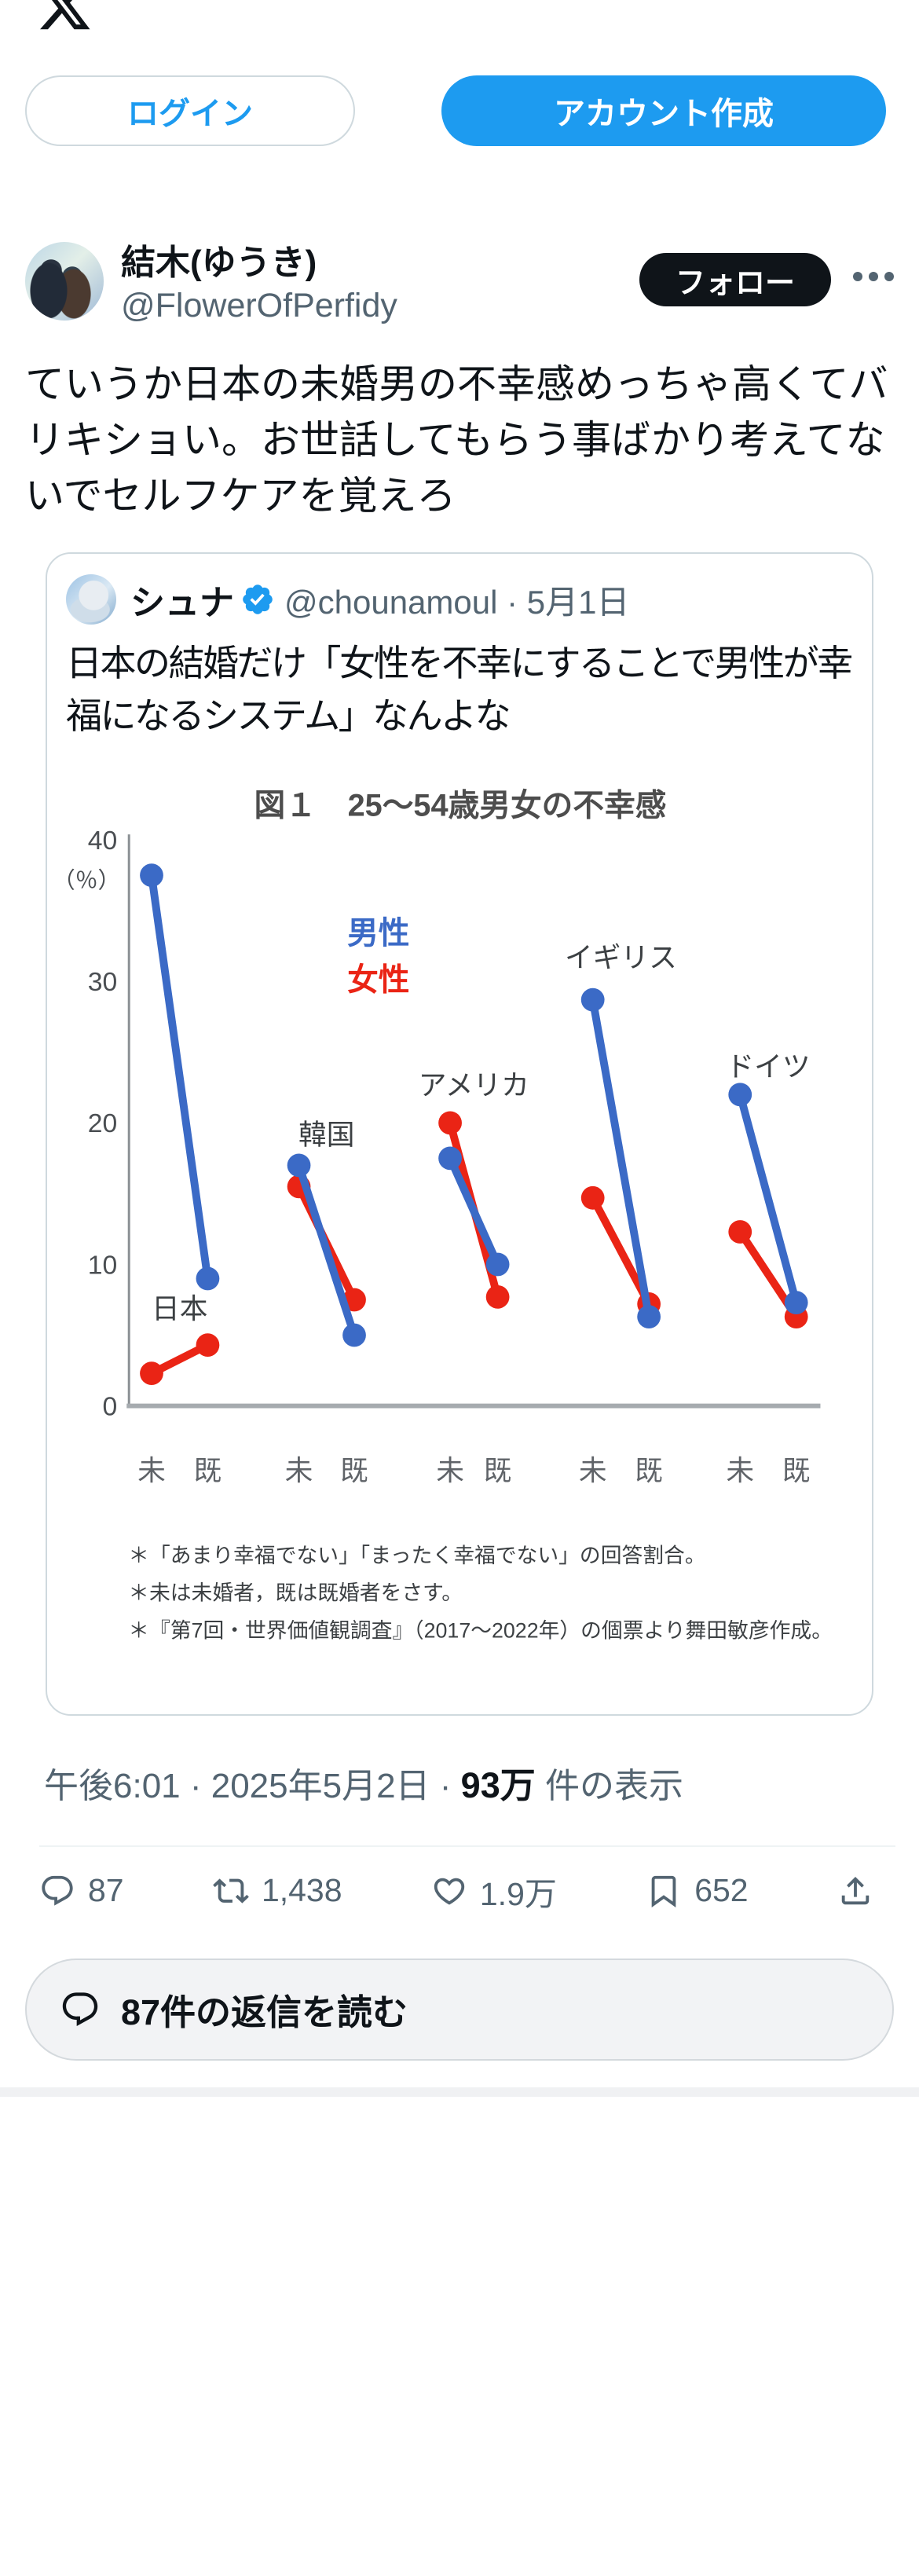  I want to click on user-names: 結木(ゆうき) @FlowerOfPerfidy, so click(380, 284).